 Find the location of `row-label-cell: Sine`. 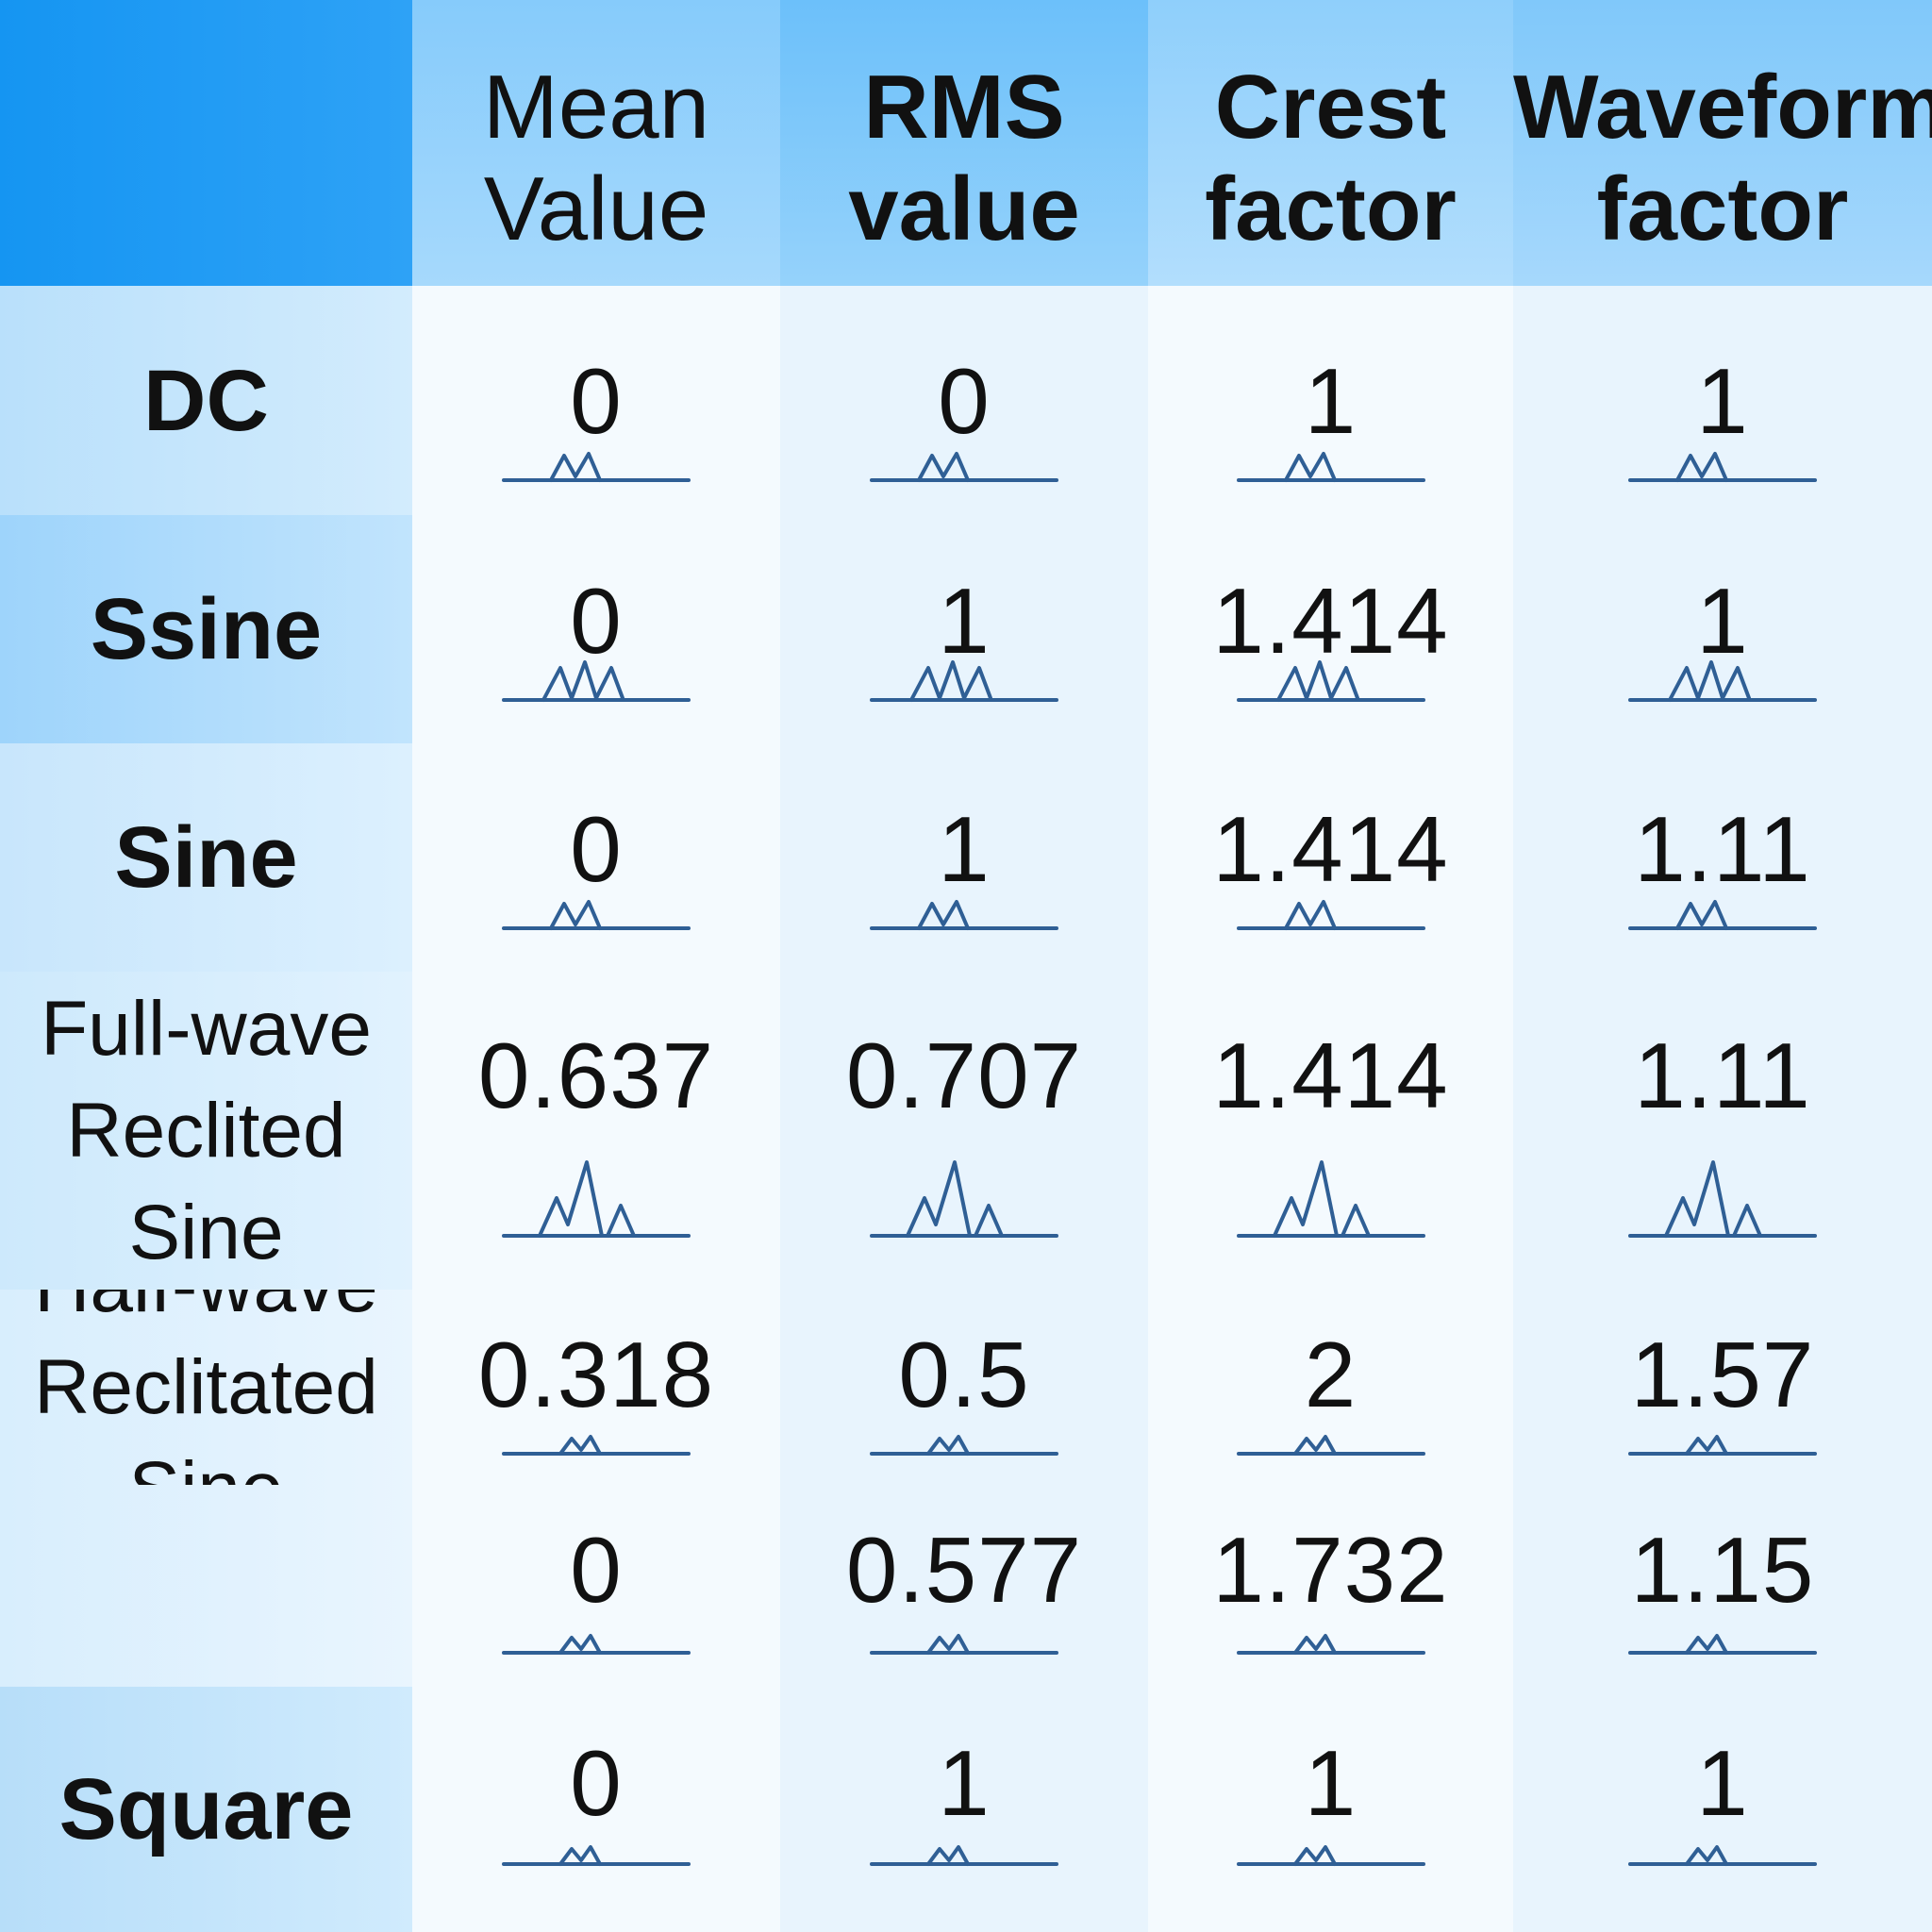

row-label-cell: Sine is located at coordinates (206, 857).